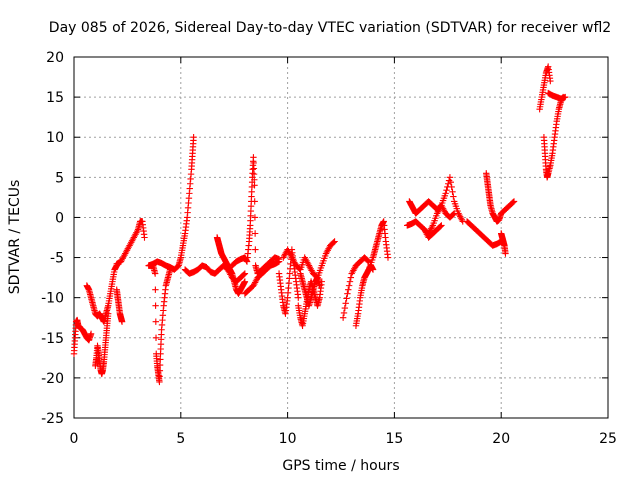 The height and width of the screenshot is (480, 640). I want to click on y-tick-label: 10, so click(55, 138).